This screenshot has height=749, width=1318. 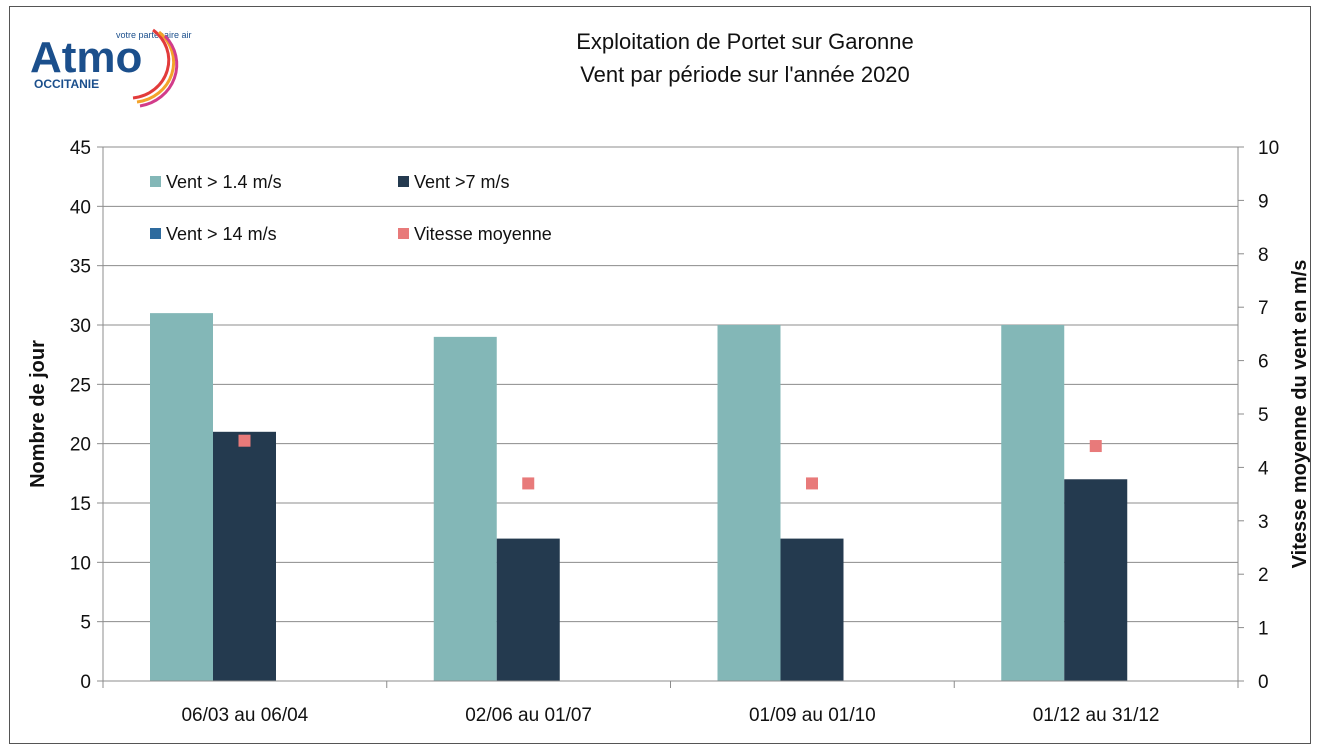 I want to click on y2-tick-label: 3, so click(x=1263, y=522).